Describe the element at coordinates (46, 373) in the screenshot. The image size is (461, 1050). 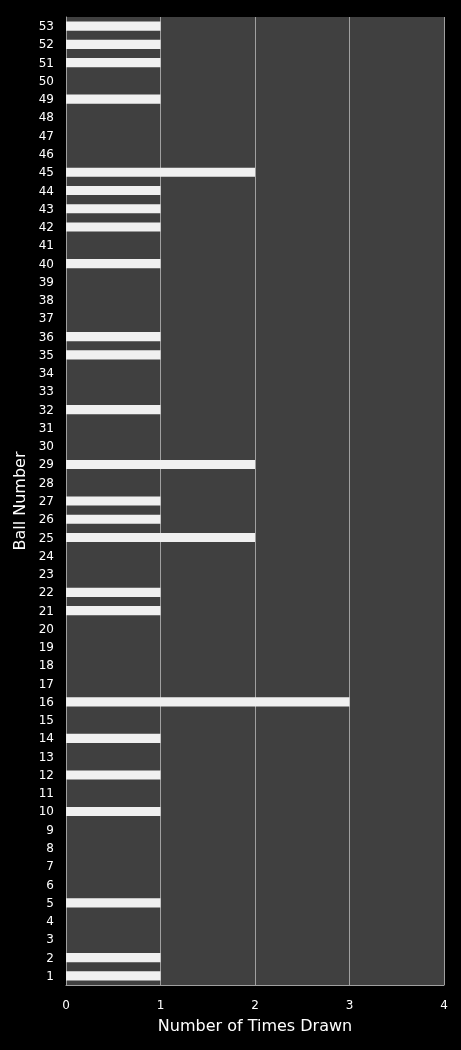
I see `y-tick-label: 34` at that location.